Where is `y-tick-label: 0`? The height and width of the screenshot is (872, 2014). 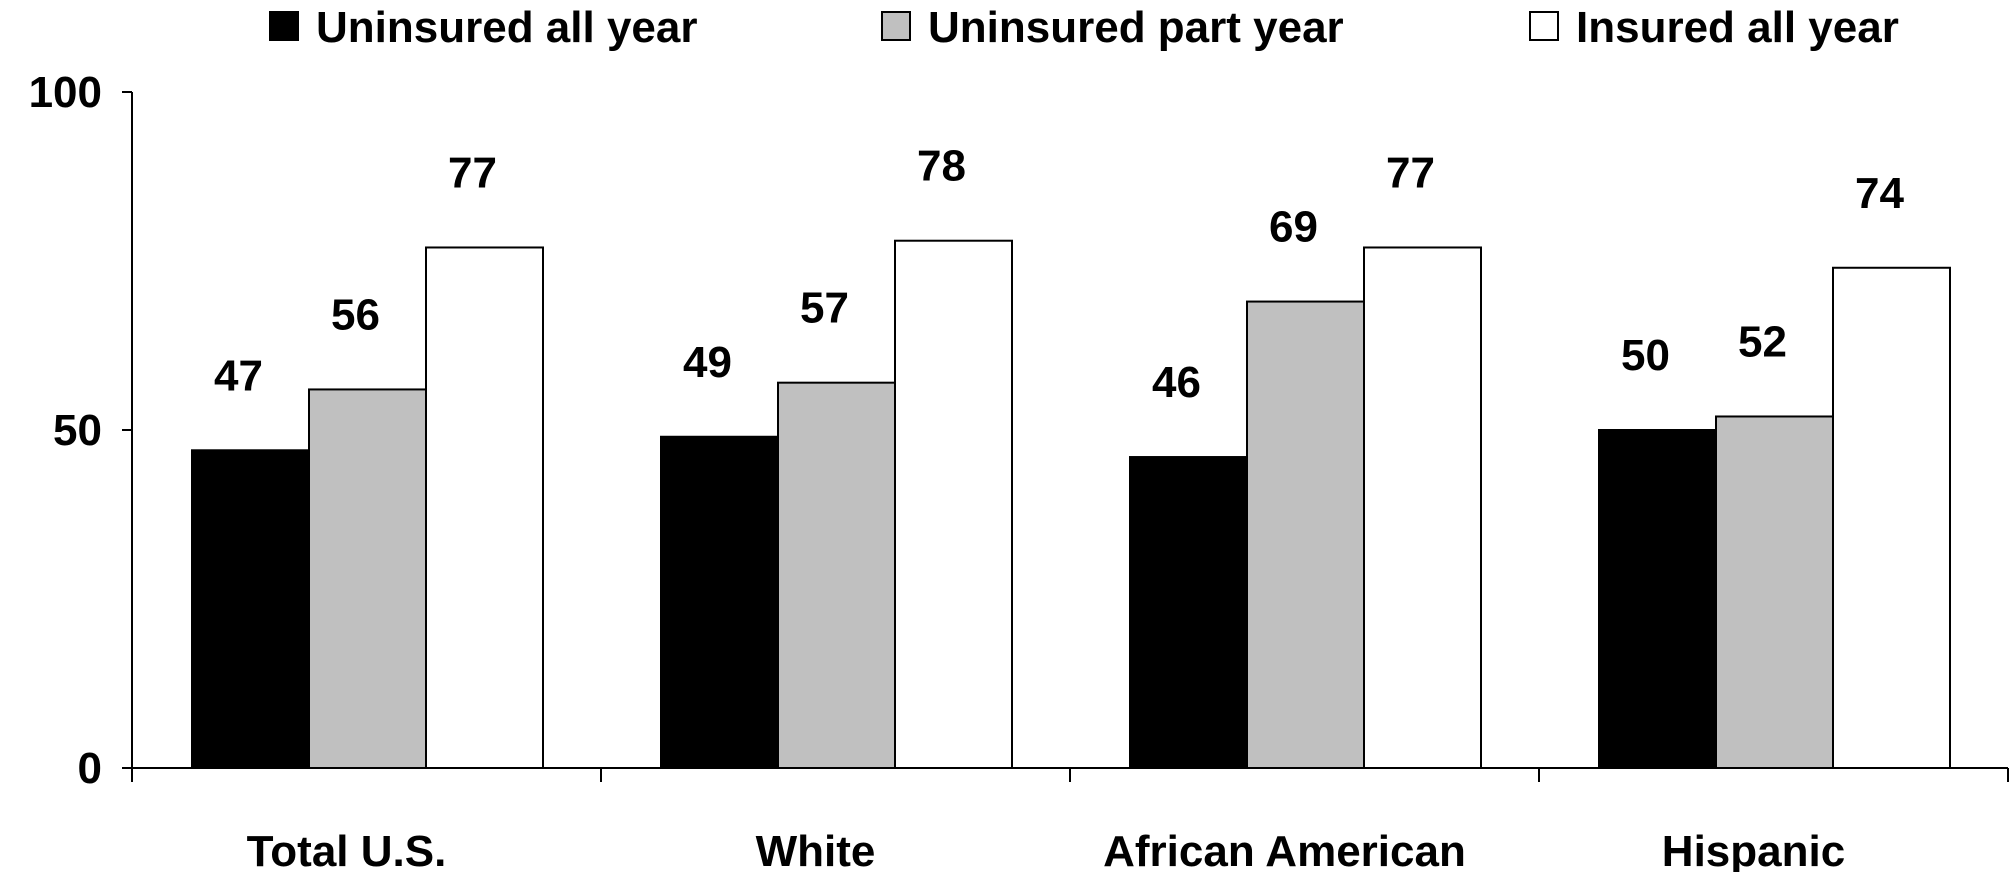 y-tick-label: 0 is located at coordinates (90, 768).